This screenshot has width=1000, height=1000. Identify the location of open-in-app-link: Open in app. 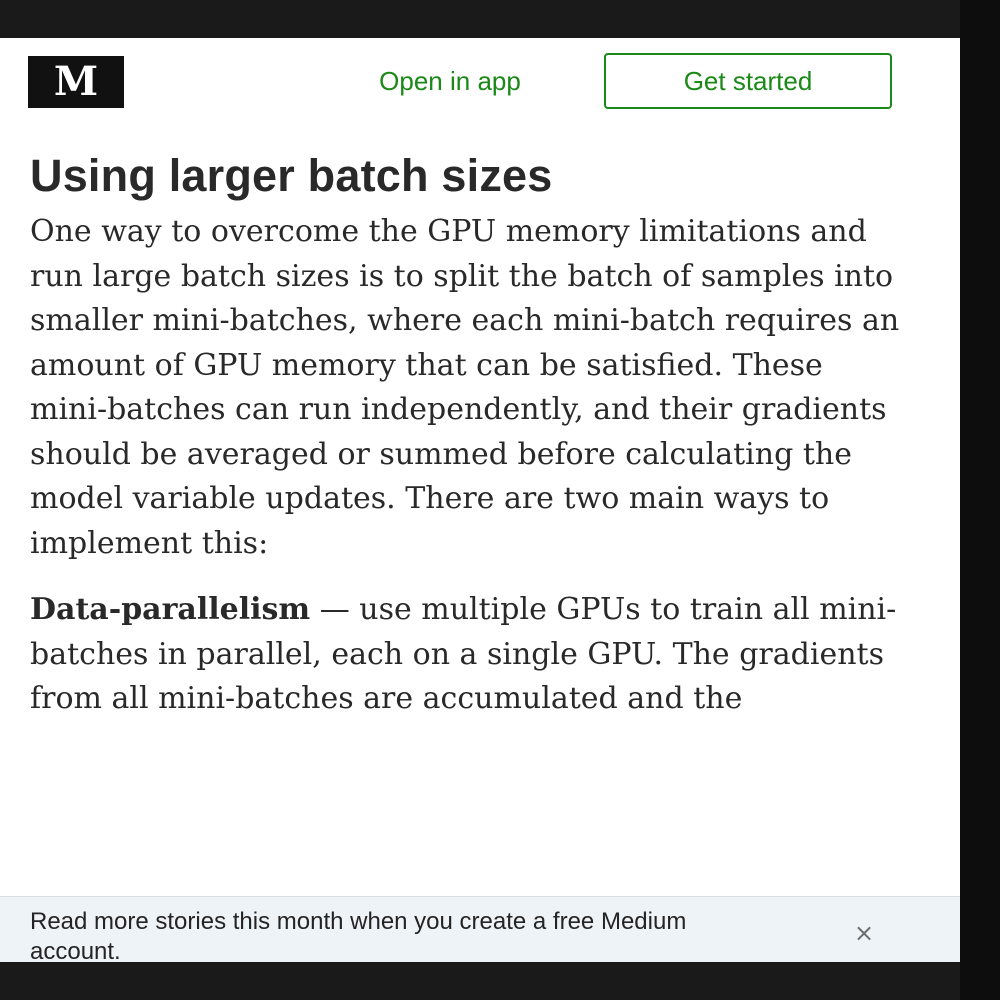
(450, 81).